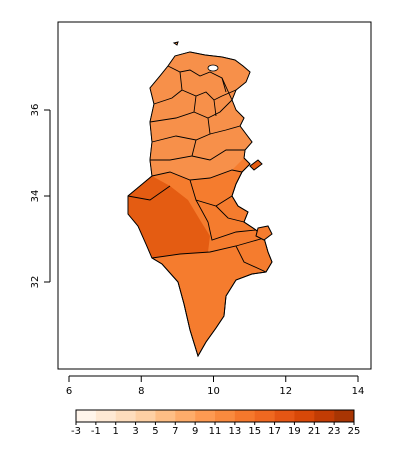 The width and height of the screenshot is (400, 474). Describe the element at coordinates (294, 431) in the screenshot. I see `legend-tick-label: 19` at that location.